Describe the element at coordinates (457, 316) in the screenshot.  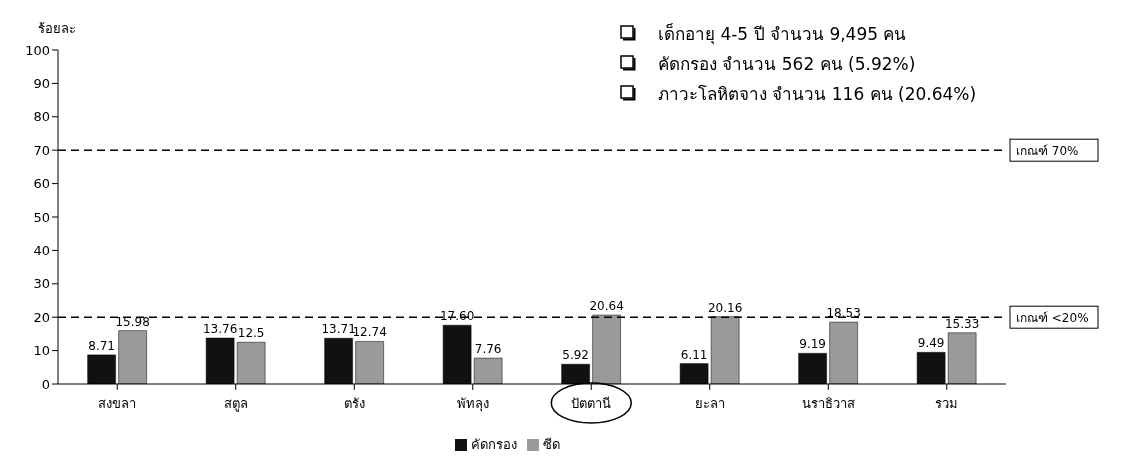
I see `data-label: 17.60` at that location.